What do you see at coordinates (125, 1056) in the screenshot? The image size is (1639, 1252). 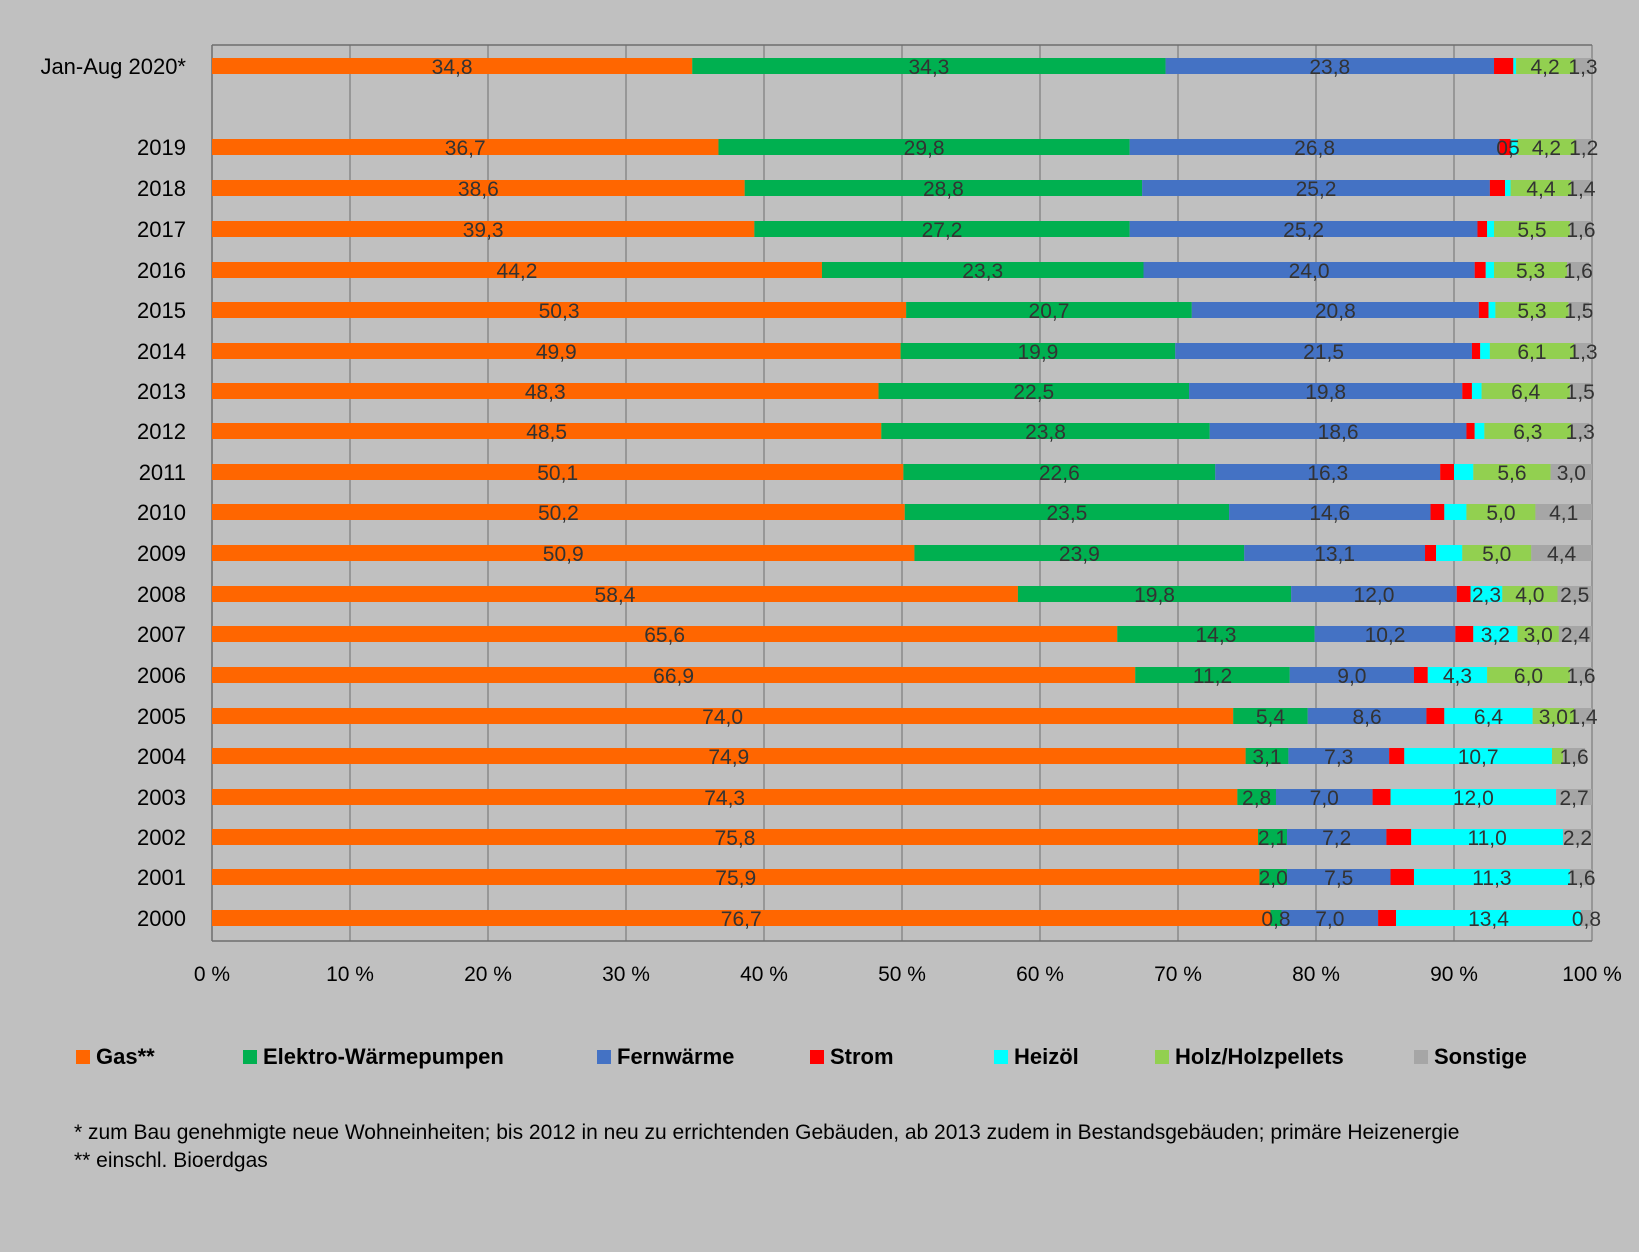 I see `legend-label: Gas**` at bounding box center [125, 1056].